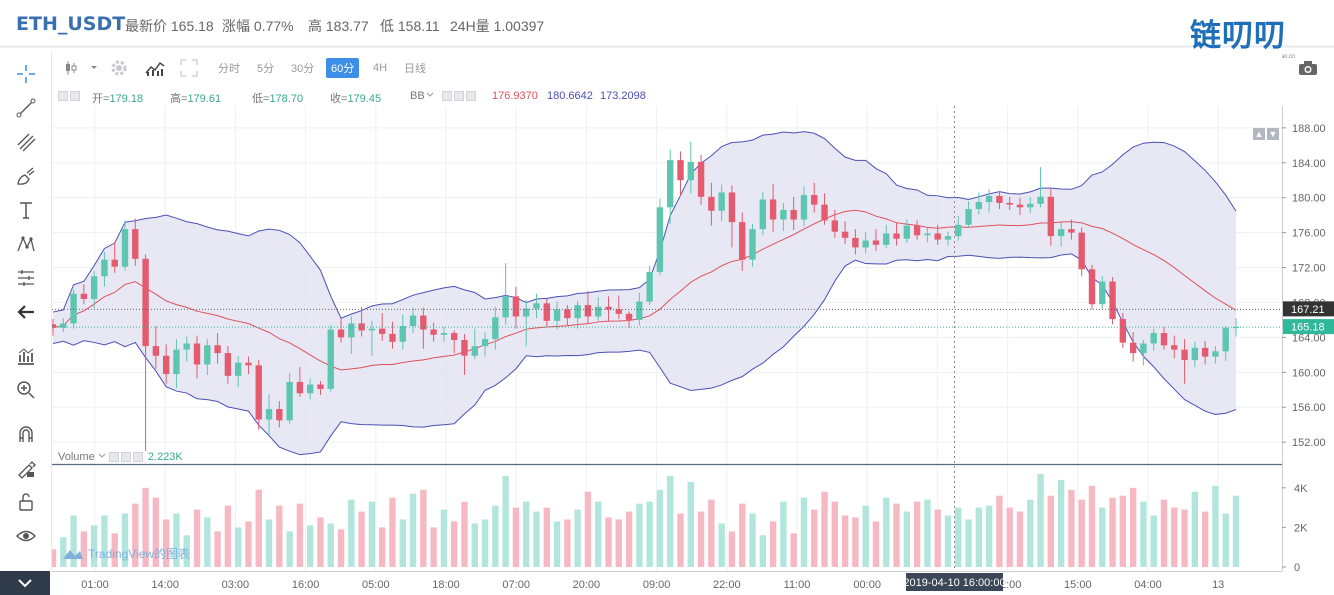 The width and height of the screenshot is (1334, 595). I want to click on unlock-icon, so click(26, 502).